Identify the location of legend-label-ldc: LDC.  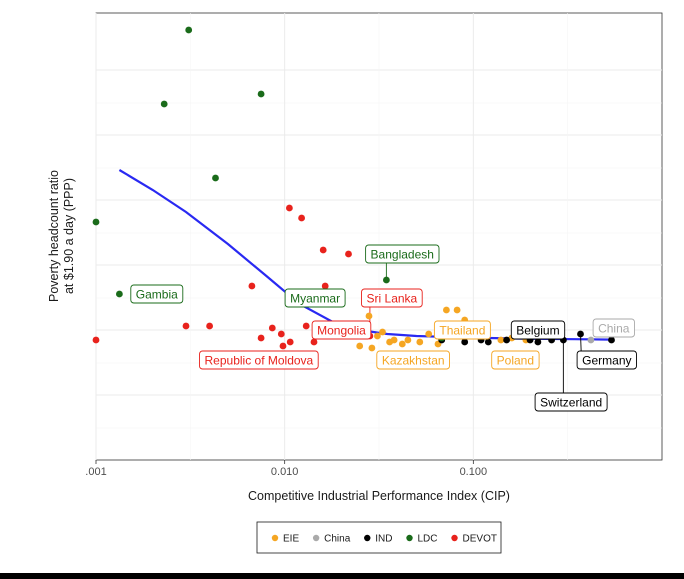
(428, 539).